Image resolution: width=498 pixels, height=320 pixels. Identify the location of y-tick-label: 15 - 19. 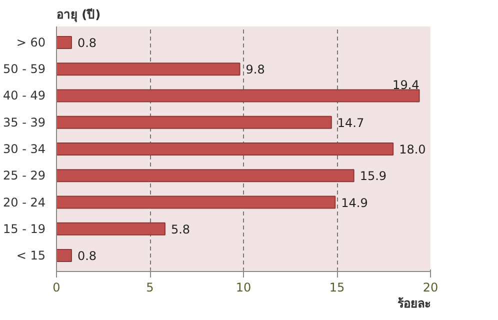
(24, 229).